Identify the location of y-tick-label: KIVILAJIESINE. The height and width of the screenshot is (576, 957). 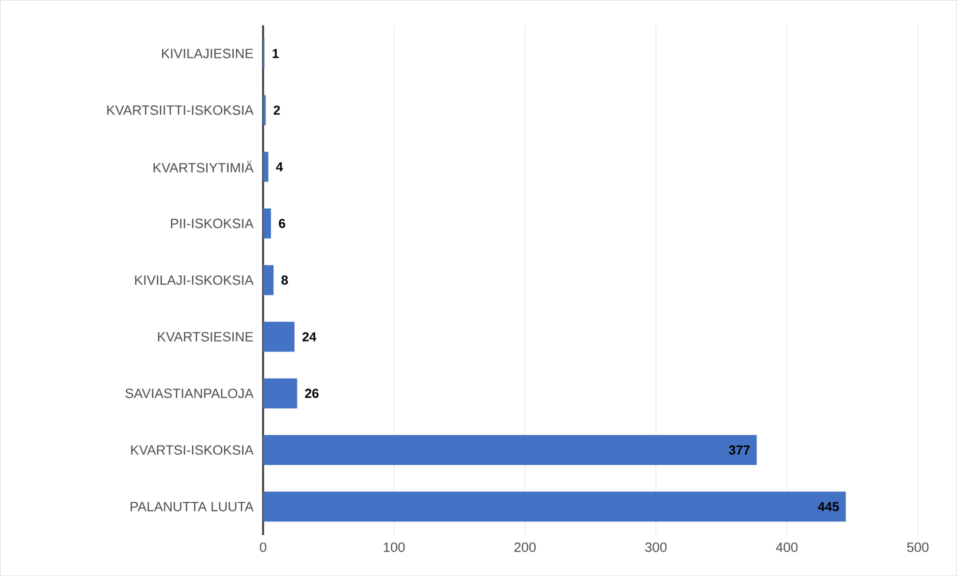
(208, 53).